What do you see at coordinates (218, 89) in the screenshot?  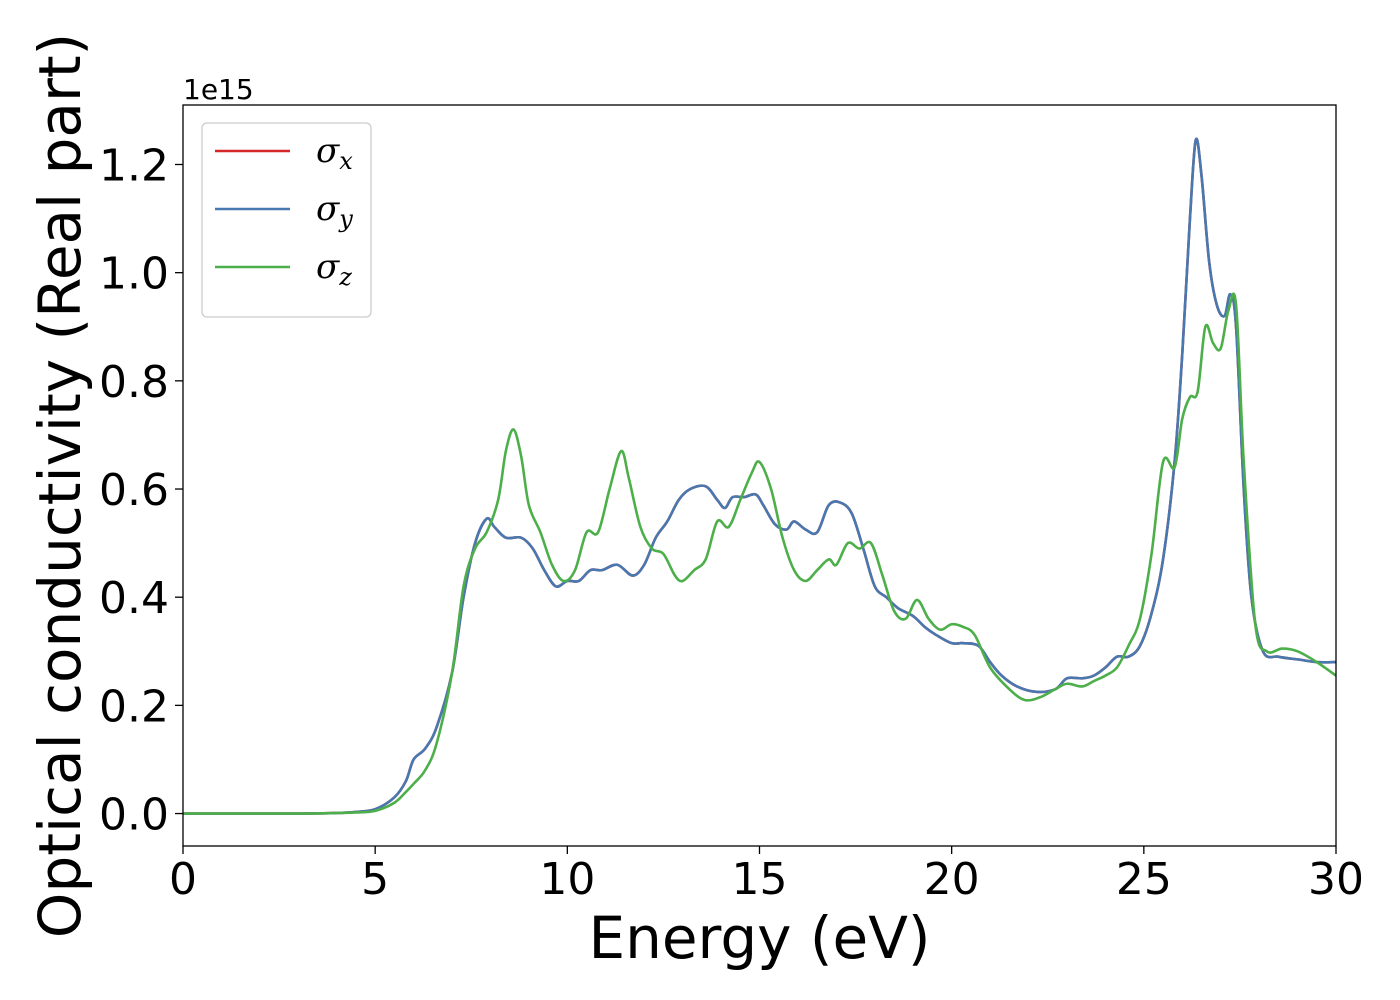 I see `y-offset-text: 1e15` at bounding box center [218, 89].